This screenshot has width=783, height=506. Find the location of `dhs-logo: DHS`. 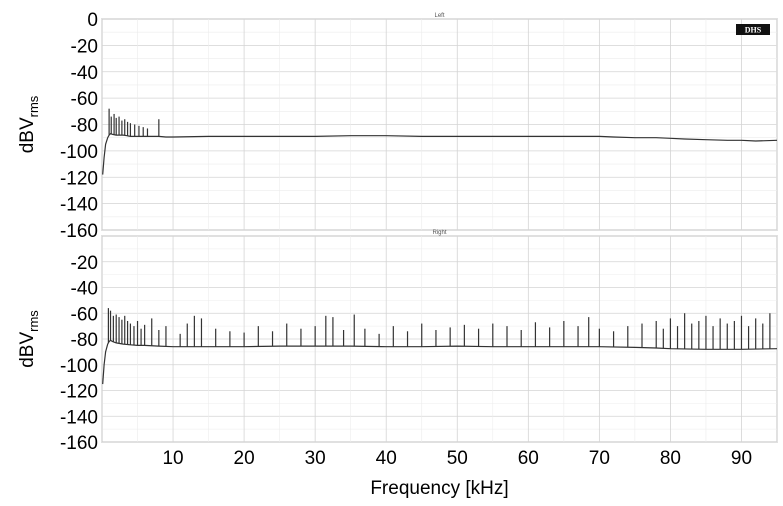

dhs-logo: DHS is located at coordinates (753, 29).